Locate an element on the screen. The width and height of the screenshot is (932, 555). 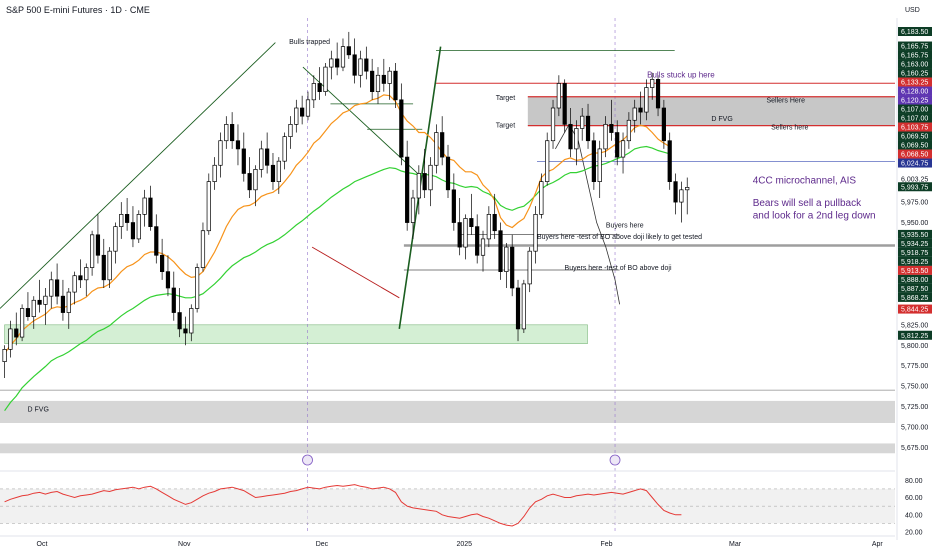
x-tick-4: Feb is located at coordinates (607, 544).